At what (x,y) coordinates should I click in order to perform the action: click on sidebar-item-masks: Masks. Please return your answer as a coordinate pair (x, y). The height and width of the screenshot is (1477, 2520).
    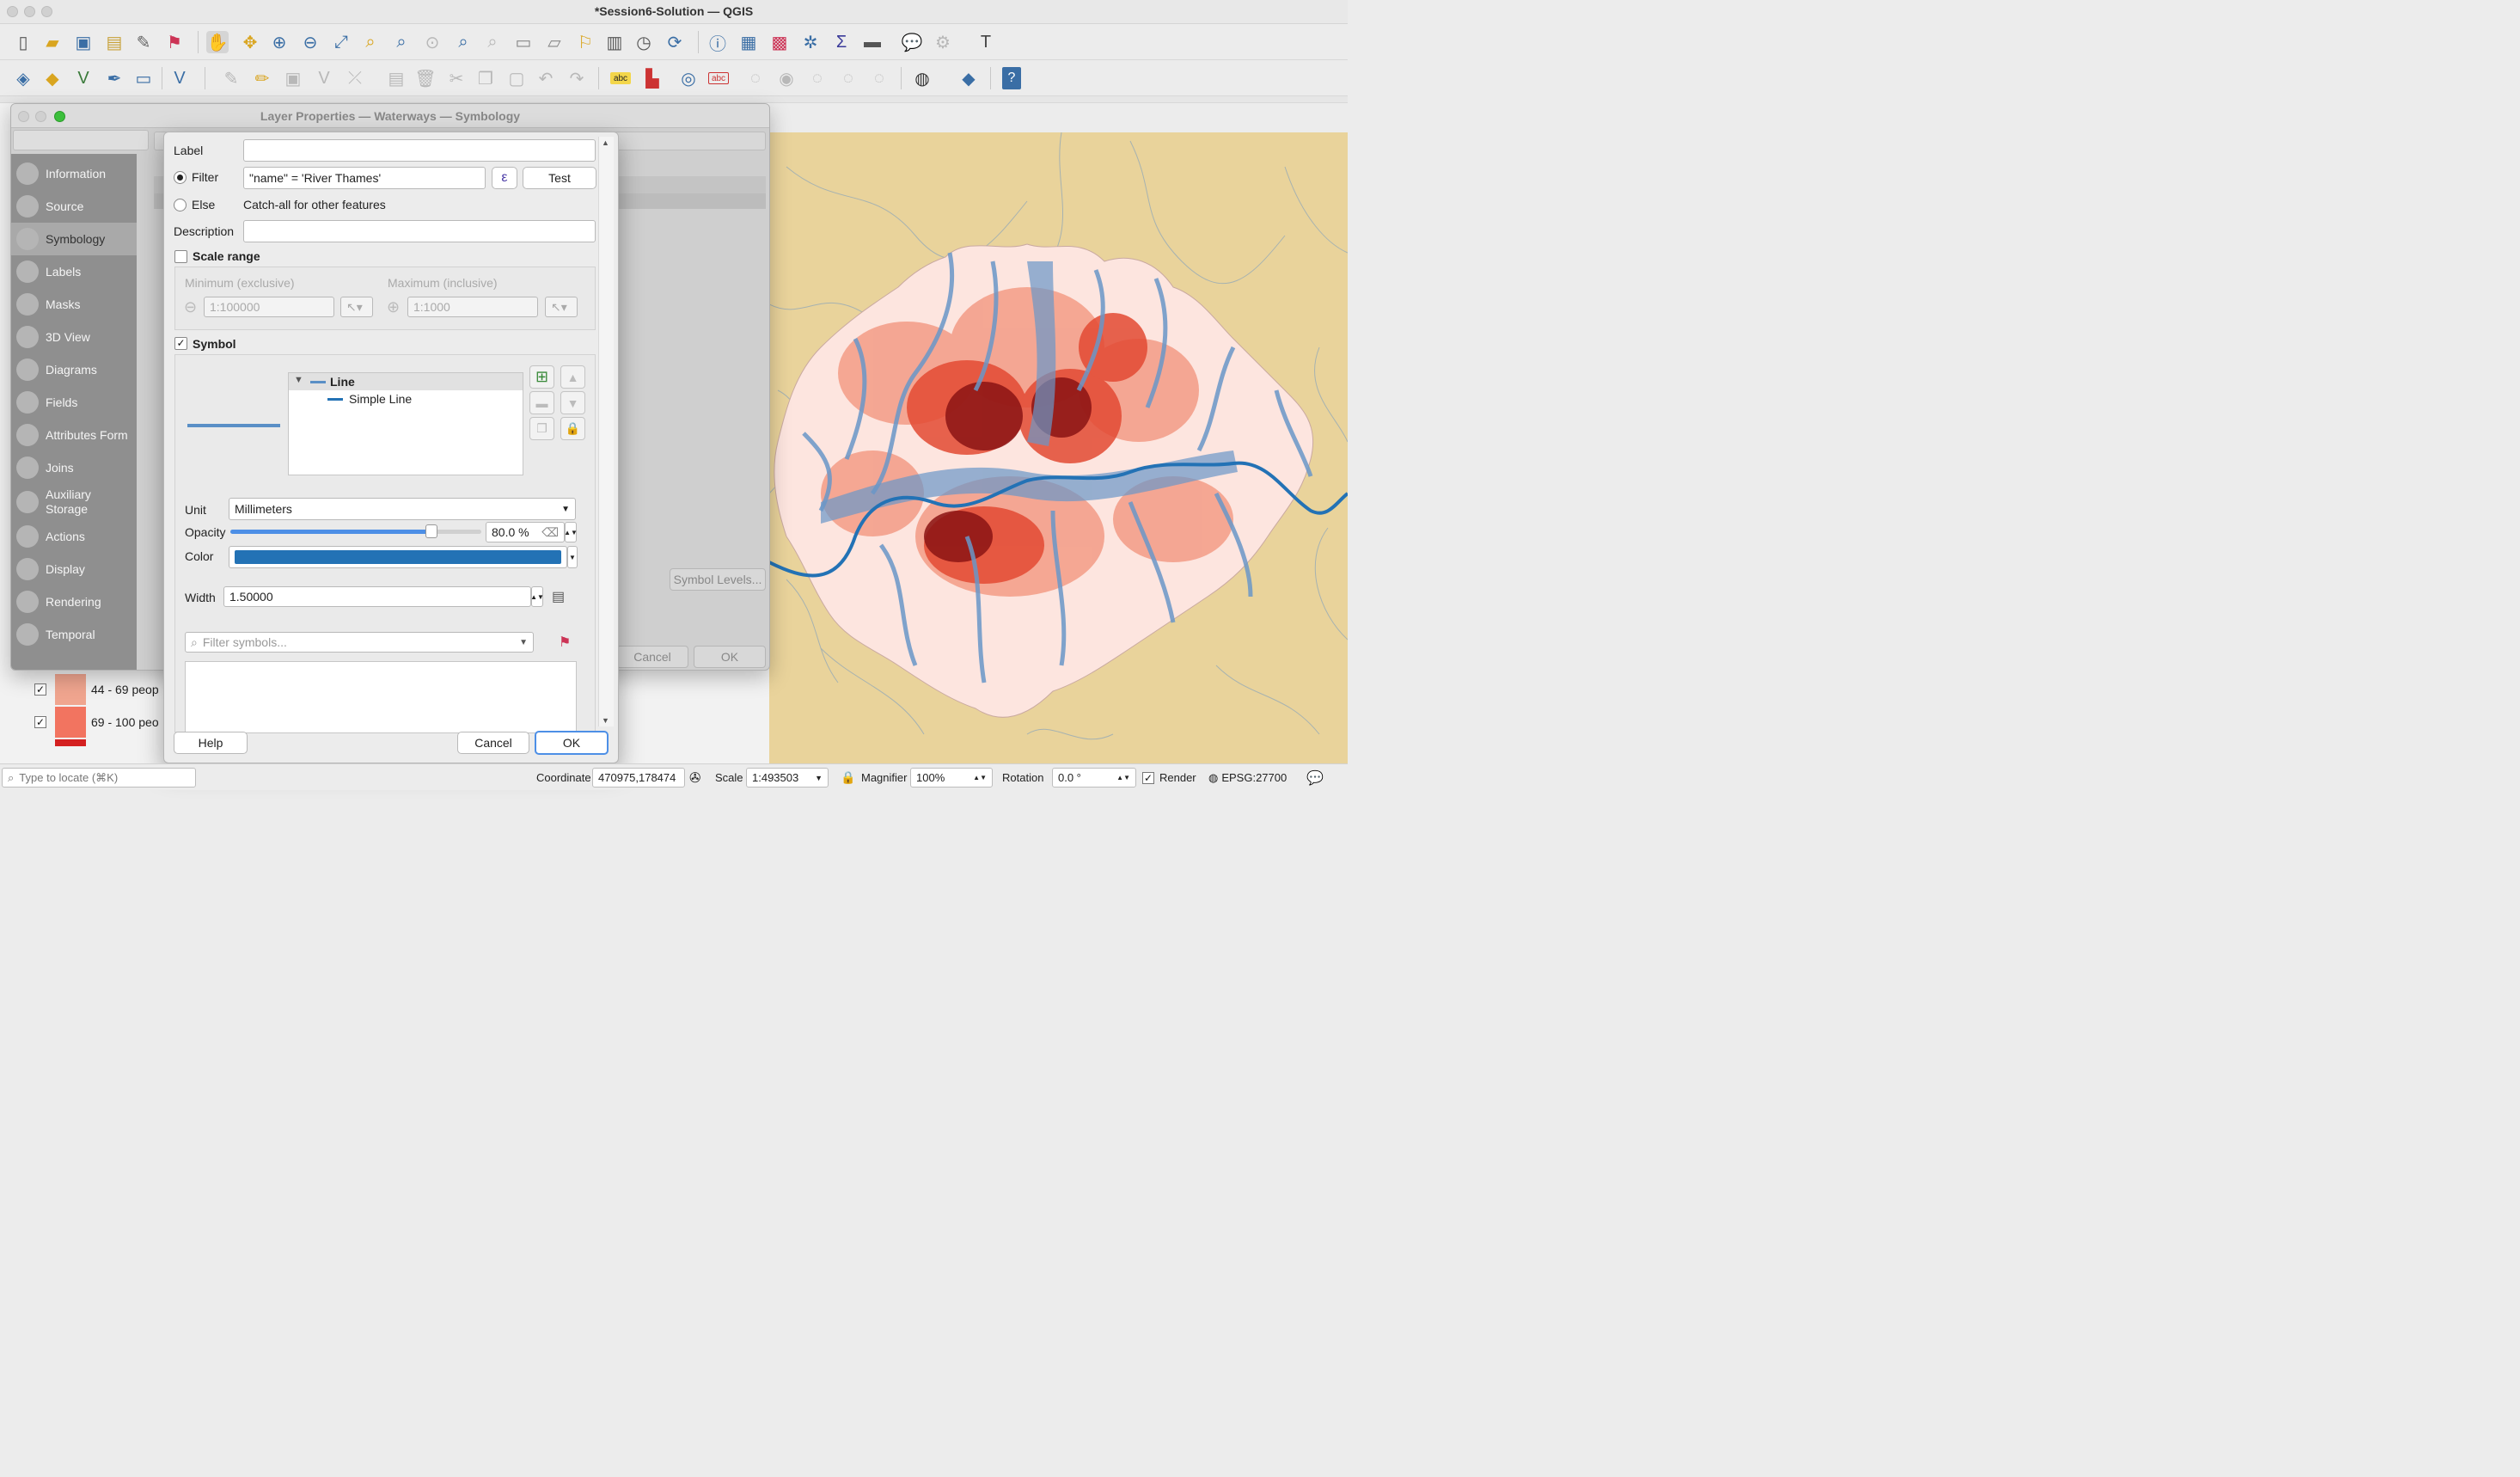
    Looking at the image, I should click on (74, 304).